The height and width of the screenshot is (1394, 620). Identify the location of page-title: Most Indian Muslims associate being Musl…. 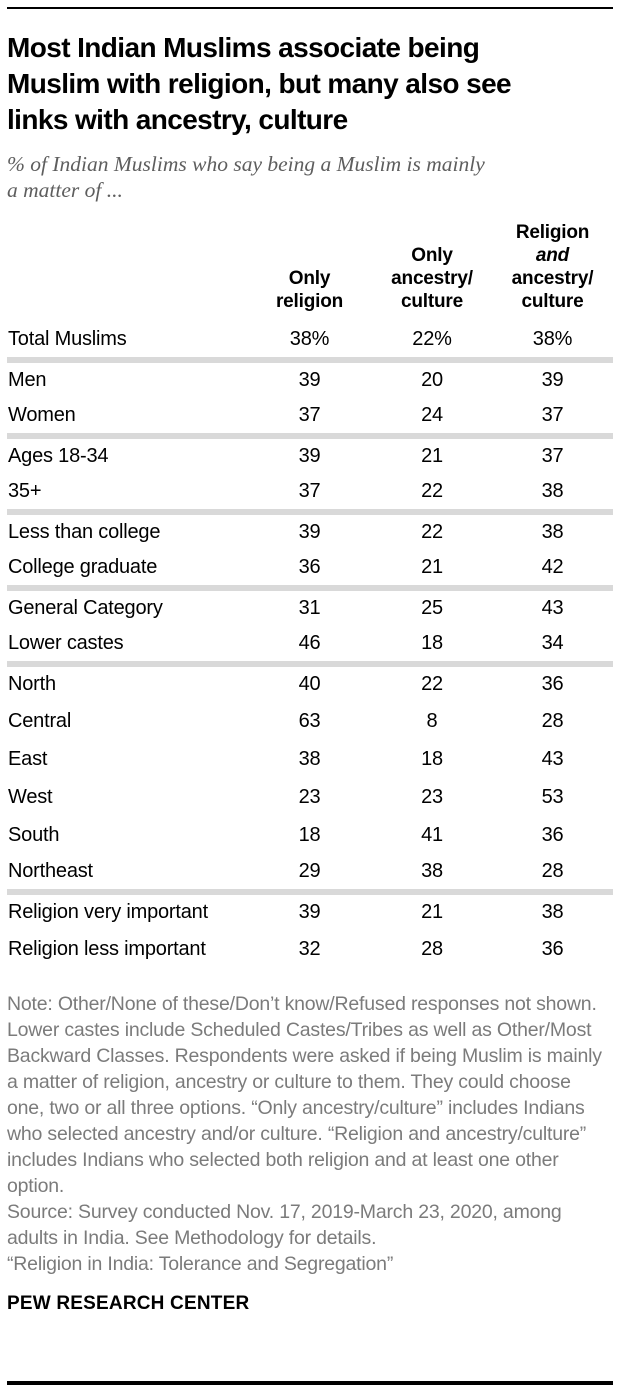
(259, 83).